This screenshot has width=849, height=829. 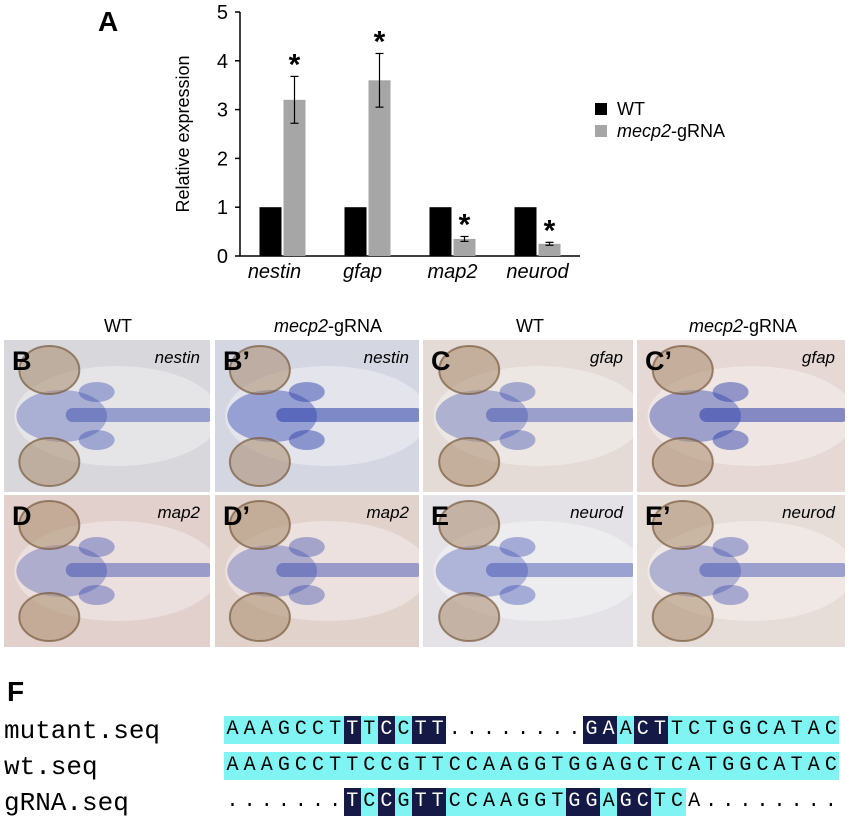 I want to click on y-tick-label: 0, so click(x=222, y=257).